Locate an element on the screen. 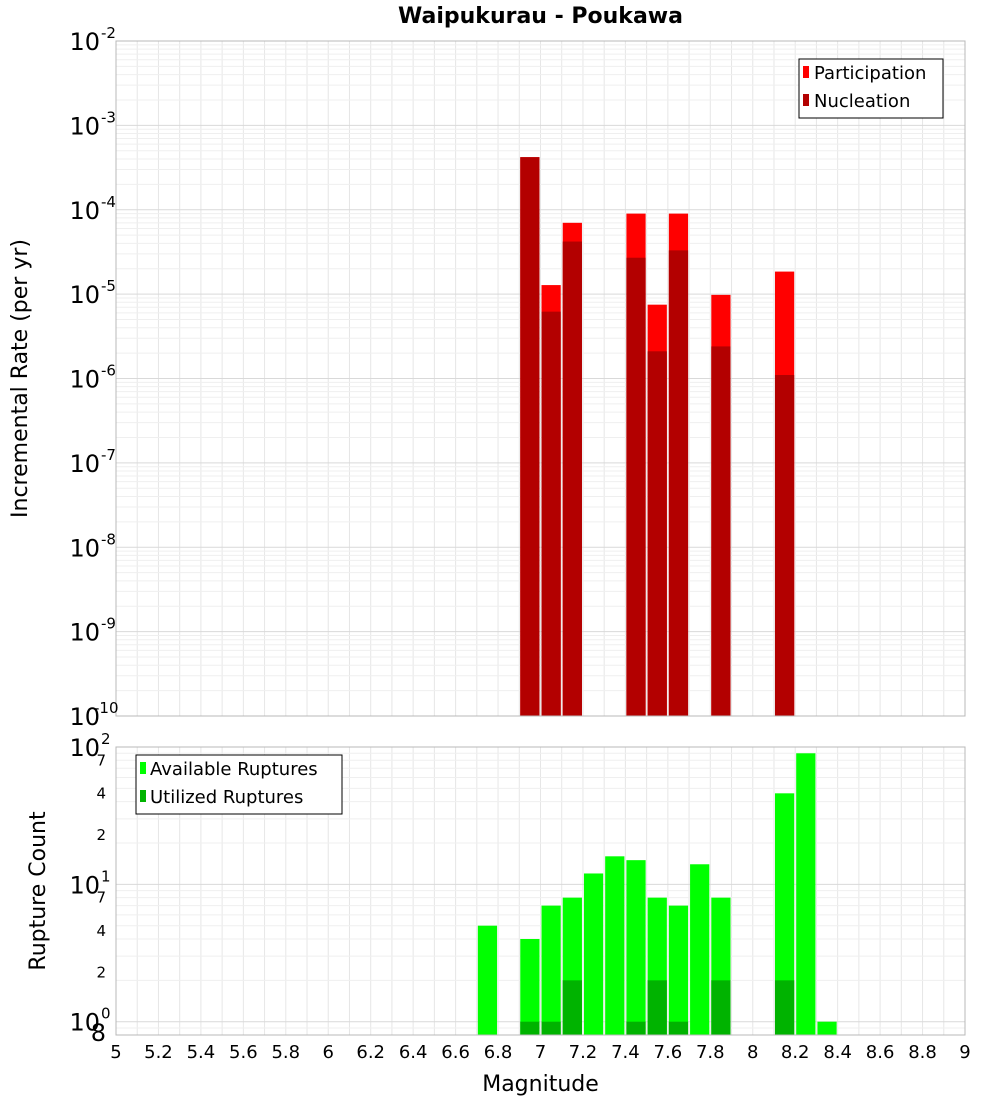 The height and width of the screenshot is (1100, 1000). nucleation-legend-label: Nucleation is located at coordinates (862, 101).